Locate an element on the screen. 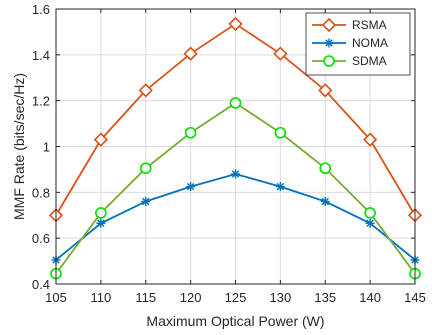 The height and width of the screenshot is (335, 432). x-tick-labels: 105 110 115 120 125 130 135 140 145 is located at coordinates (235, 297).